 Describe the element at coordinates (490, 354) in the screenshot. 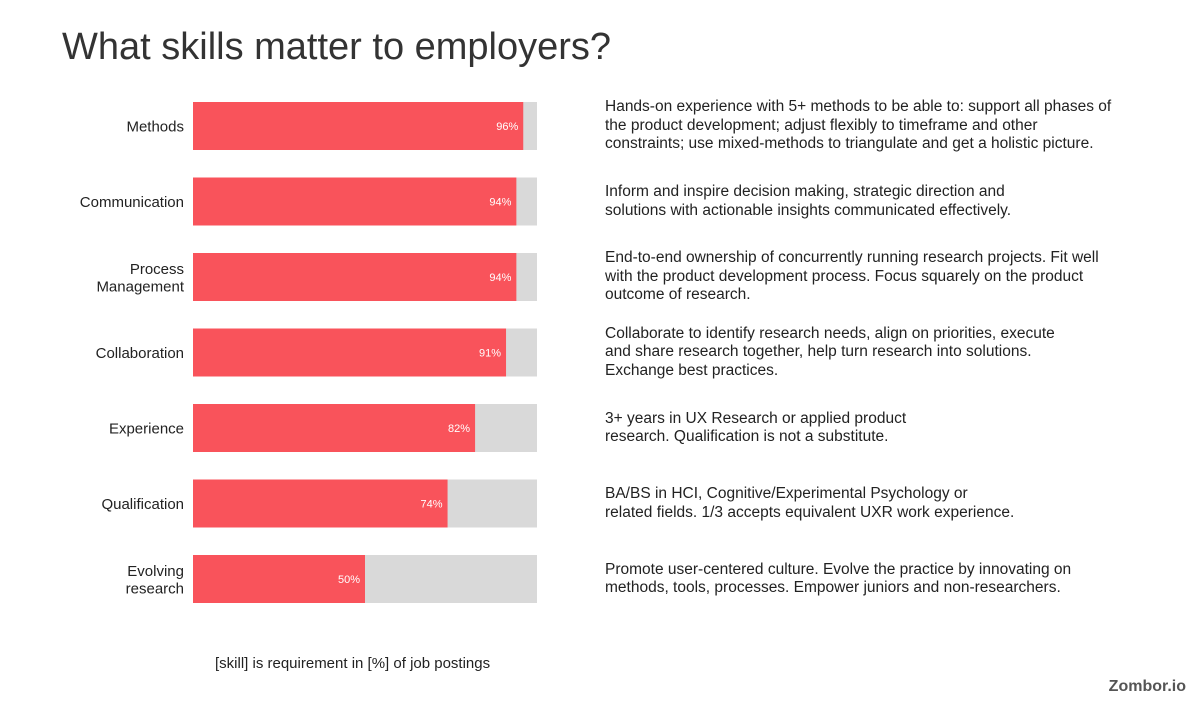

I see `bar-value-label: 91%` at that location.